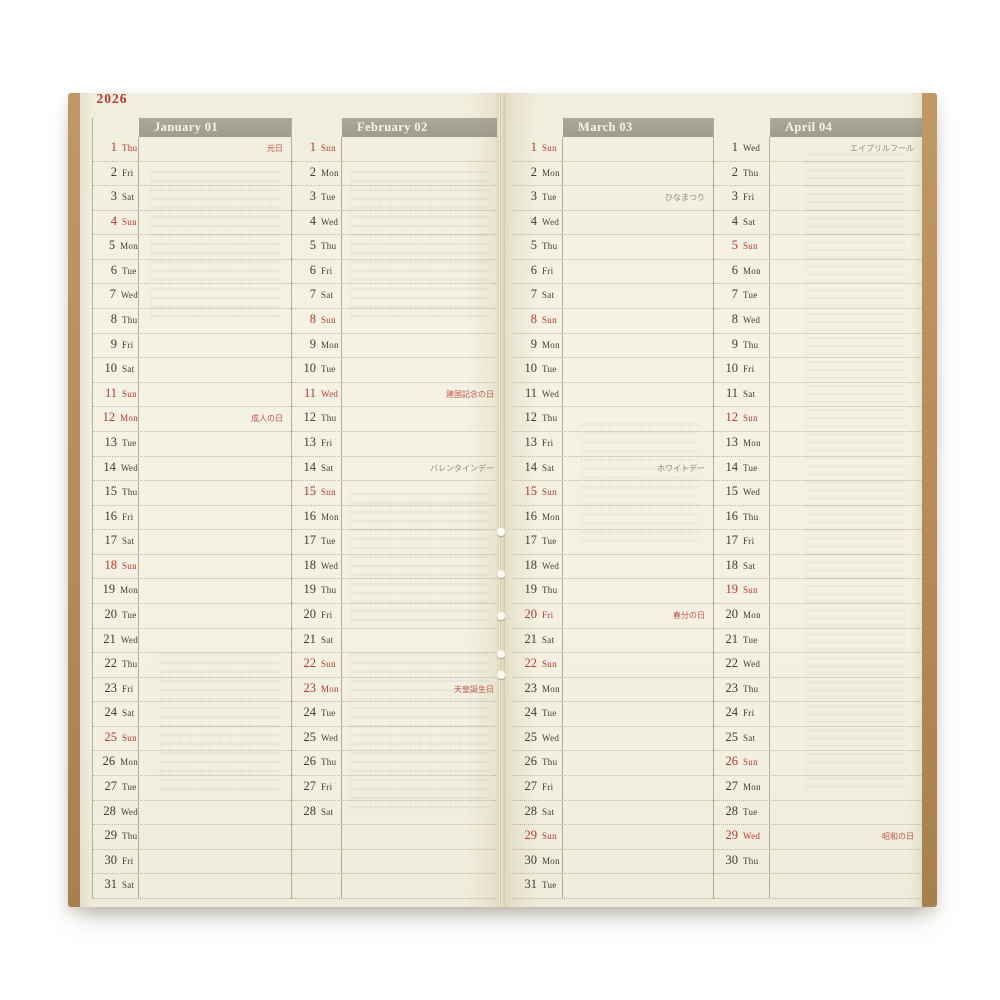 The image size is (1000, 1000). Describe the element at coordinates (116, 370) in the screenshot. I see `date-cell: 10 Sat` at that location.